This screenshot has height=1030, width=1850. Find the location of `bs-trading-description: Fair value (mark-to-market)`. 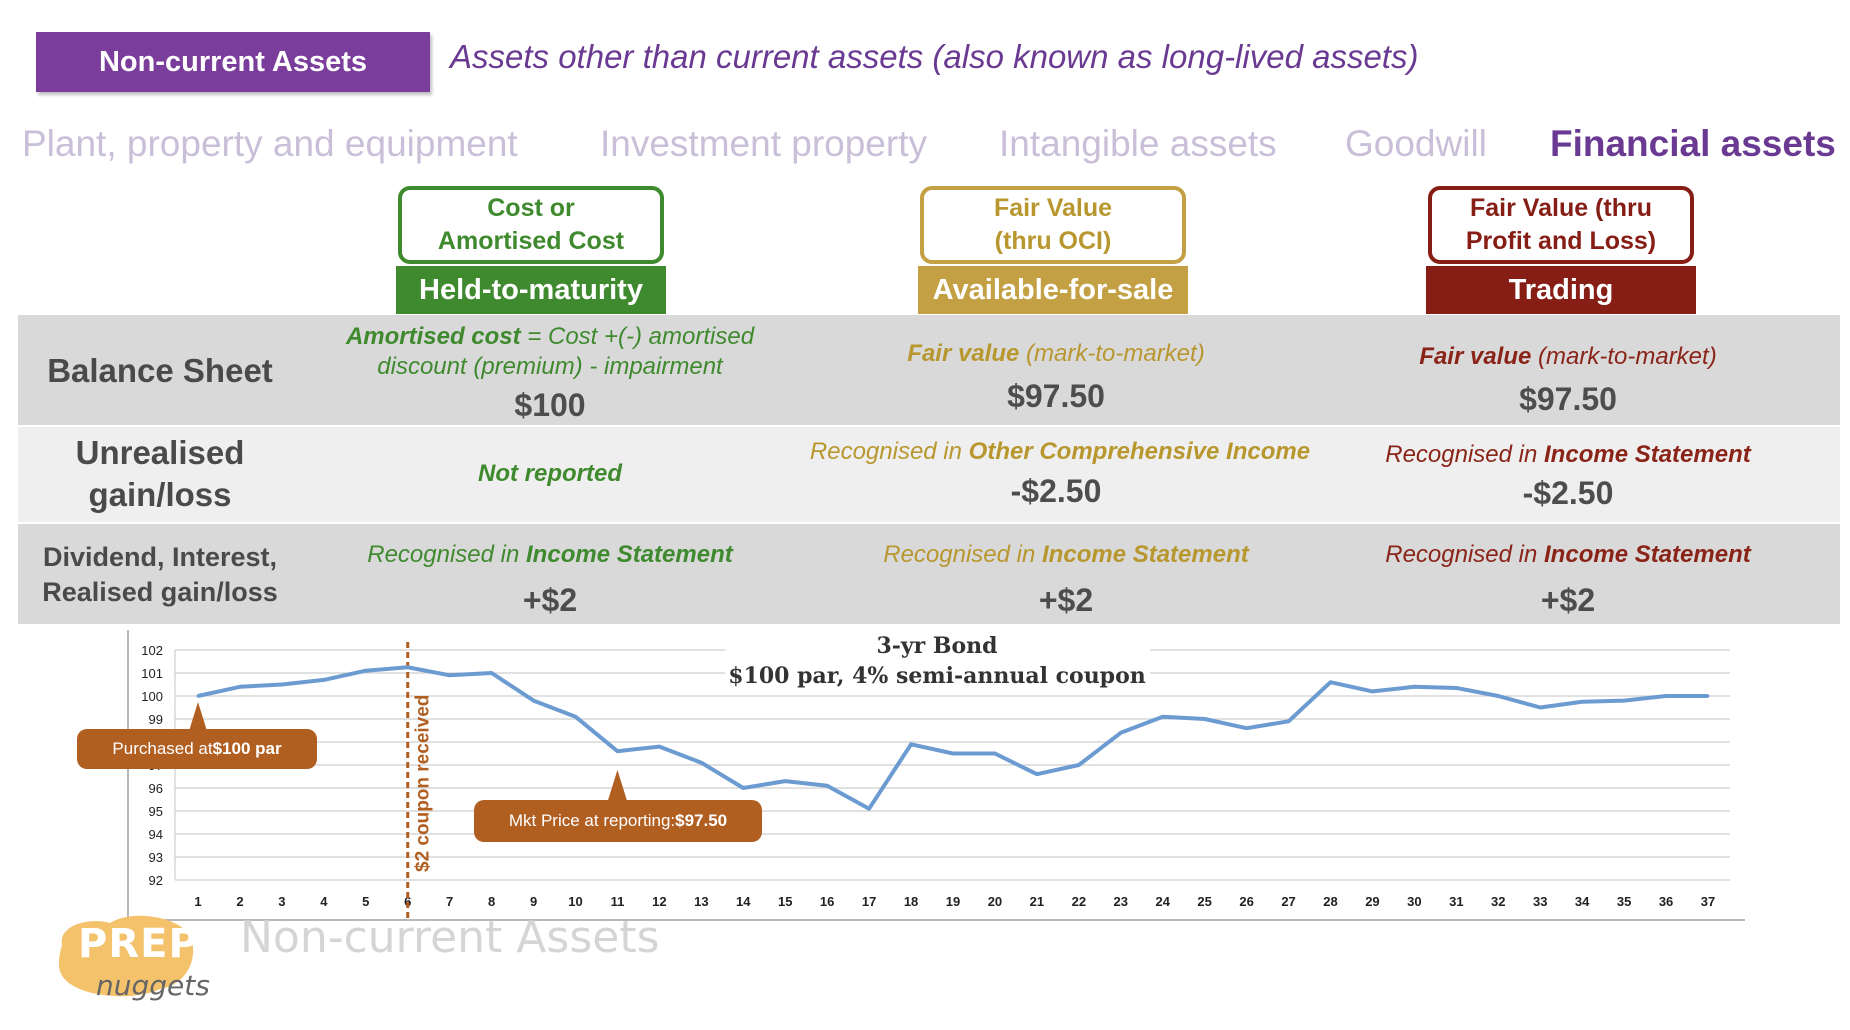

bs-trading-description: Fair value (mark-to-market) is located at coordinates (1568, 357).